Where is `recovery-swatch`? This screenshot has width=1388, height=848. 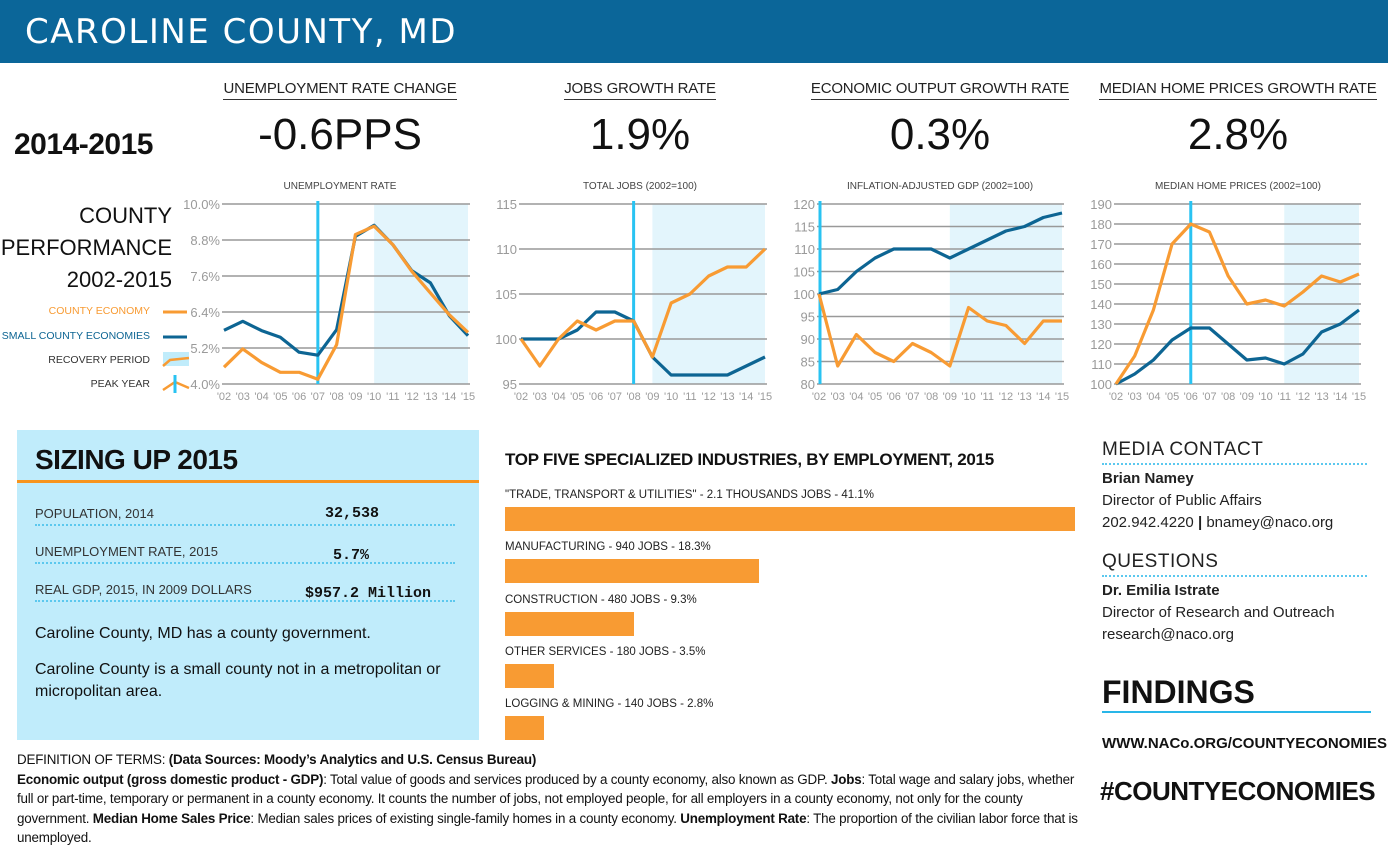 recovery-swatch is located at coordinates (176, 359).